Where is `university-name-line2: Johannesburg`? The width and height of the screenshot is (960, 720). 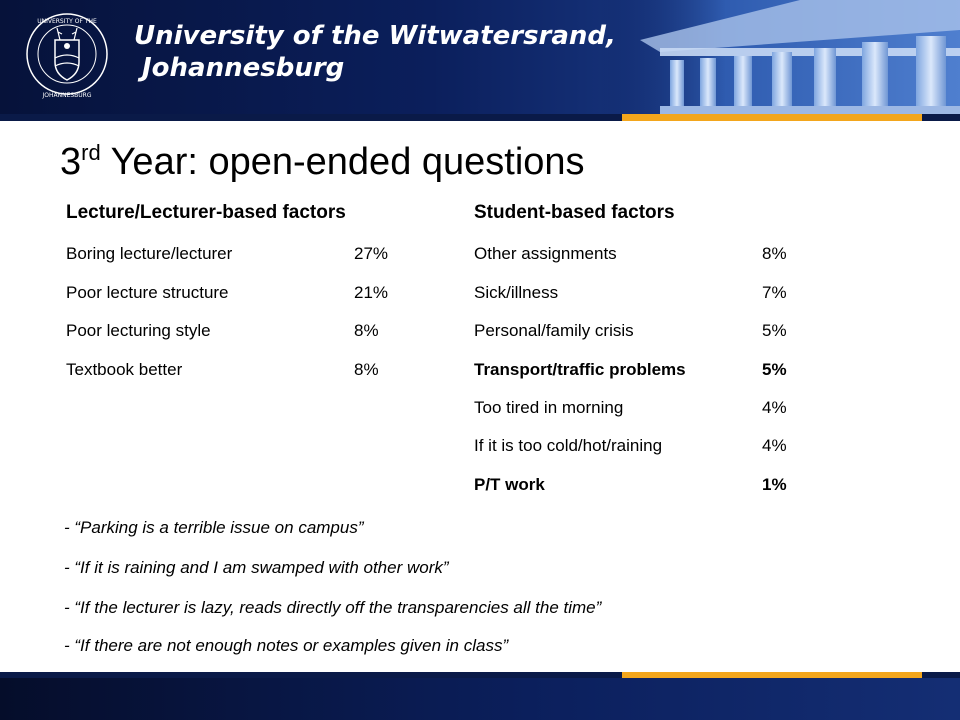
university-name-line2: Johannesburg is located at coordinates (243, 68).